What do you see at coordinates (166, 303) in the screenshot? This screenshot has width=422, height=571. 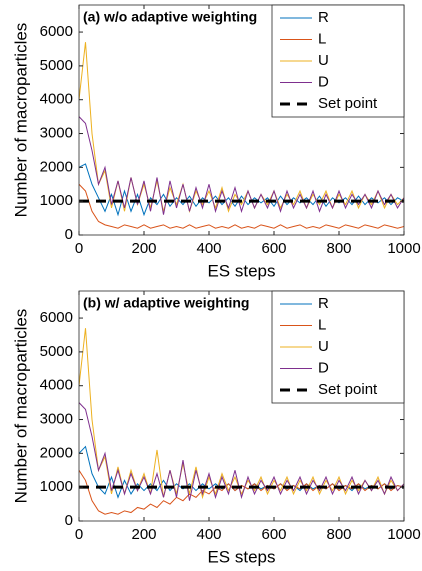 I see `chart-title: (b) w/ adaptive weighting` at bounding box center [166, 303].